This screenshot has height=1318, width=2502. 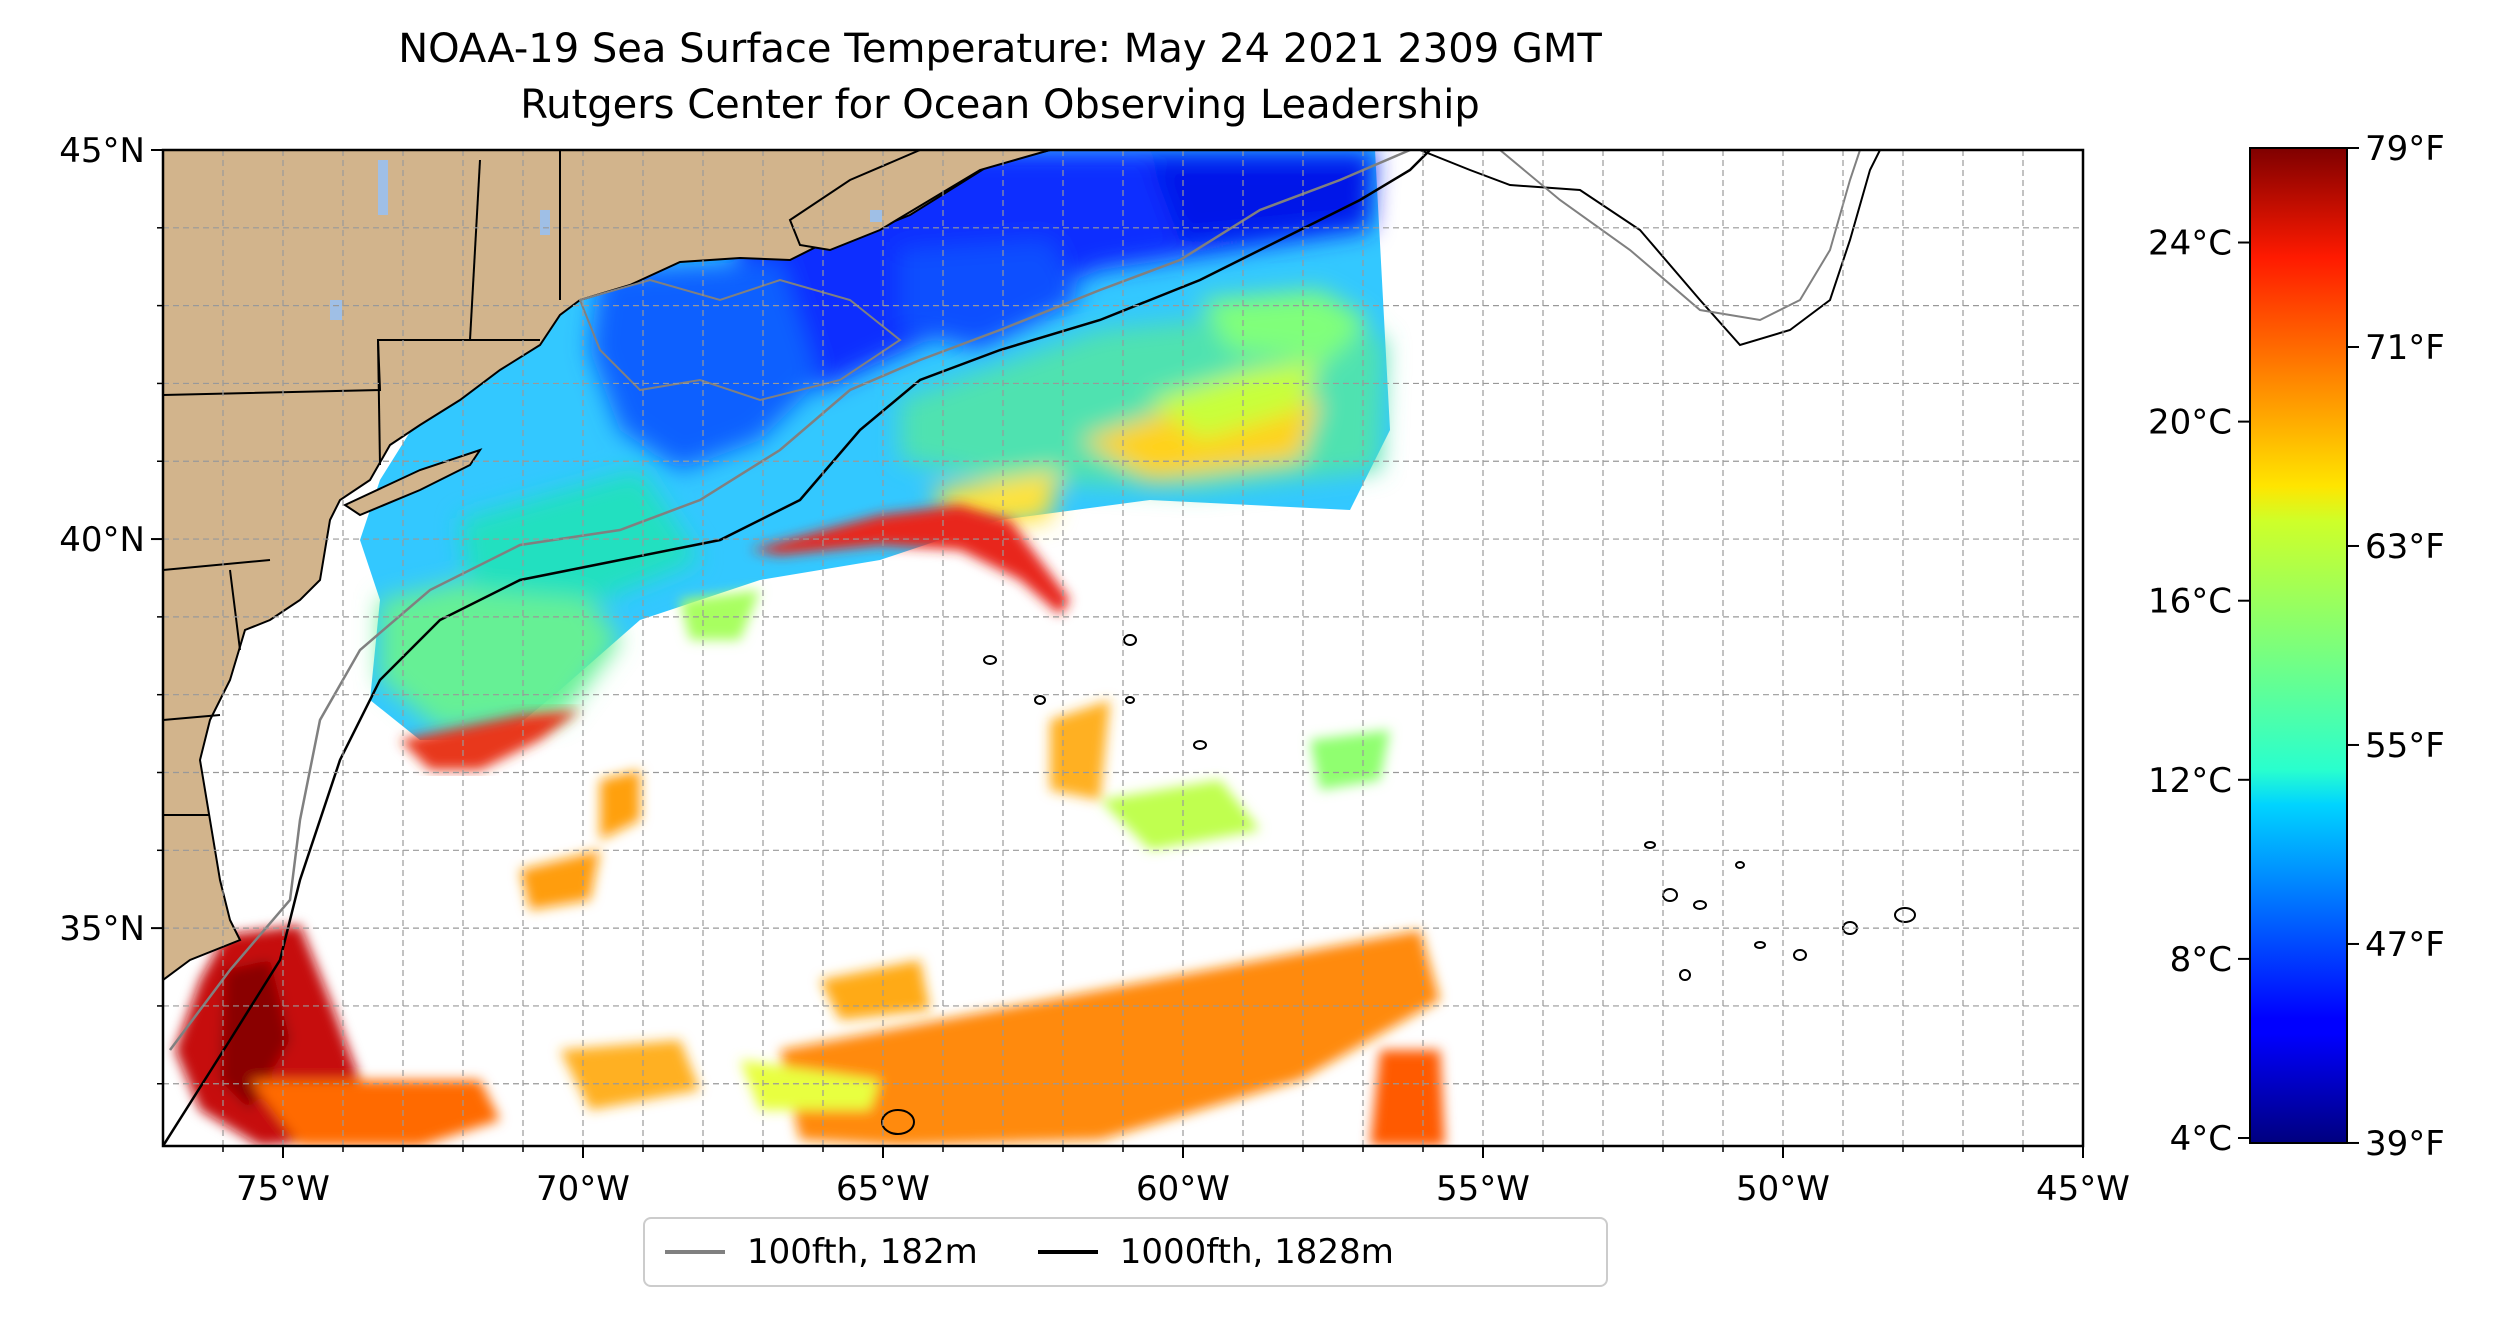 I want to click on legend: 100fth, 182m 1000fth, 1828m, so click(x=1125, y=1252).